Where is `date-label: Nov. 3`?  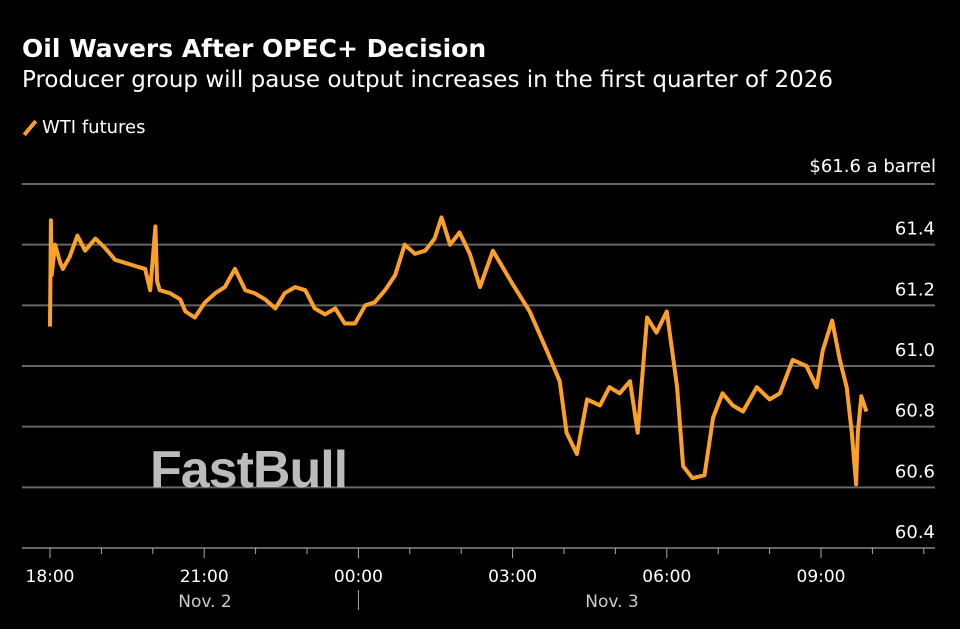 date-label: Nov. 3 is located at coordinates (611, 602).